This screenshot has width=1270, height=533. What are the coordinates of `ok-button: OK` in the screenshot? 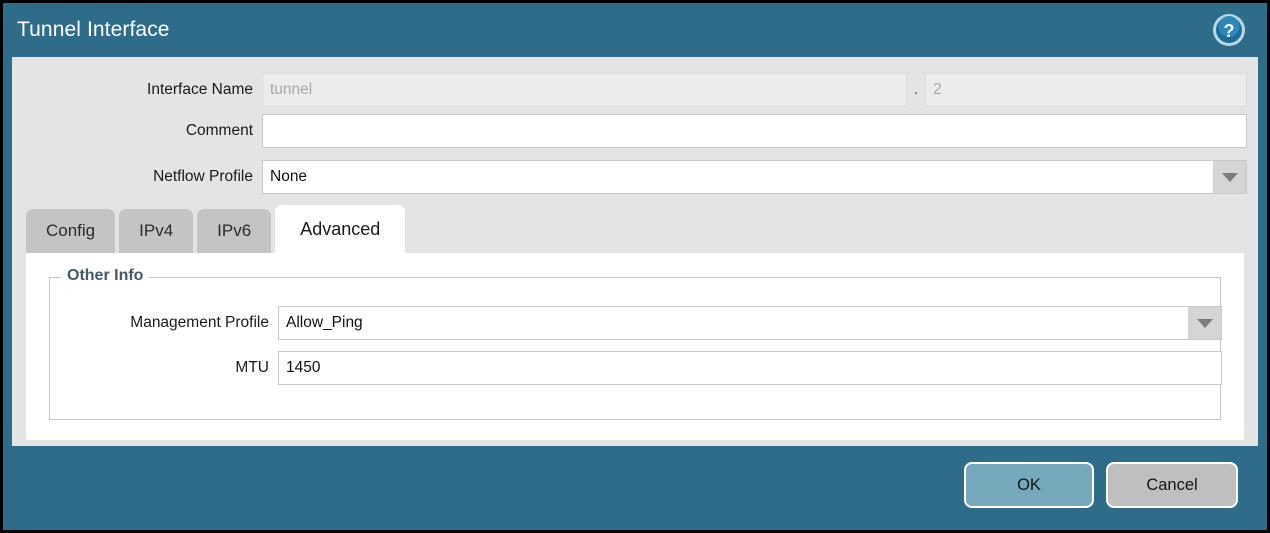 It's located at (1029, 485).